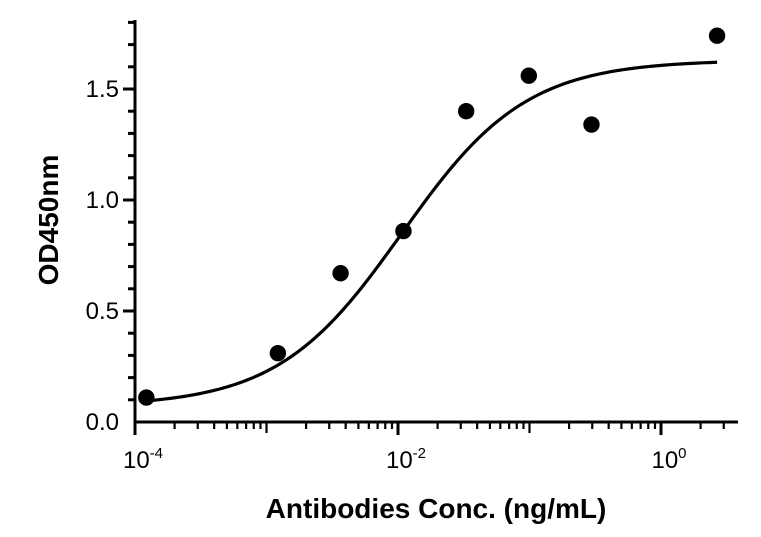 This screenshot has height=537, width=761. Describe the element at coordinates (102, 422) in the screenshot. I see `y-tick-label: 0.0` at that location.